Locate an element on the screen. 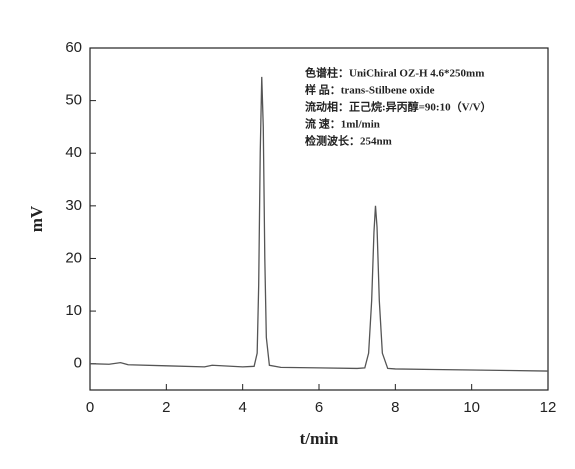 This screenshot has height=469, width=575. annotation: 流动相：正己烷:异丙醇=90:10（V/V） is located at coordinates (398, 107).